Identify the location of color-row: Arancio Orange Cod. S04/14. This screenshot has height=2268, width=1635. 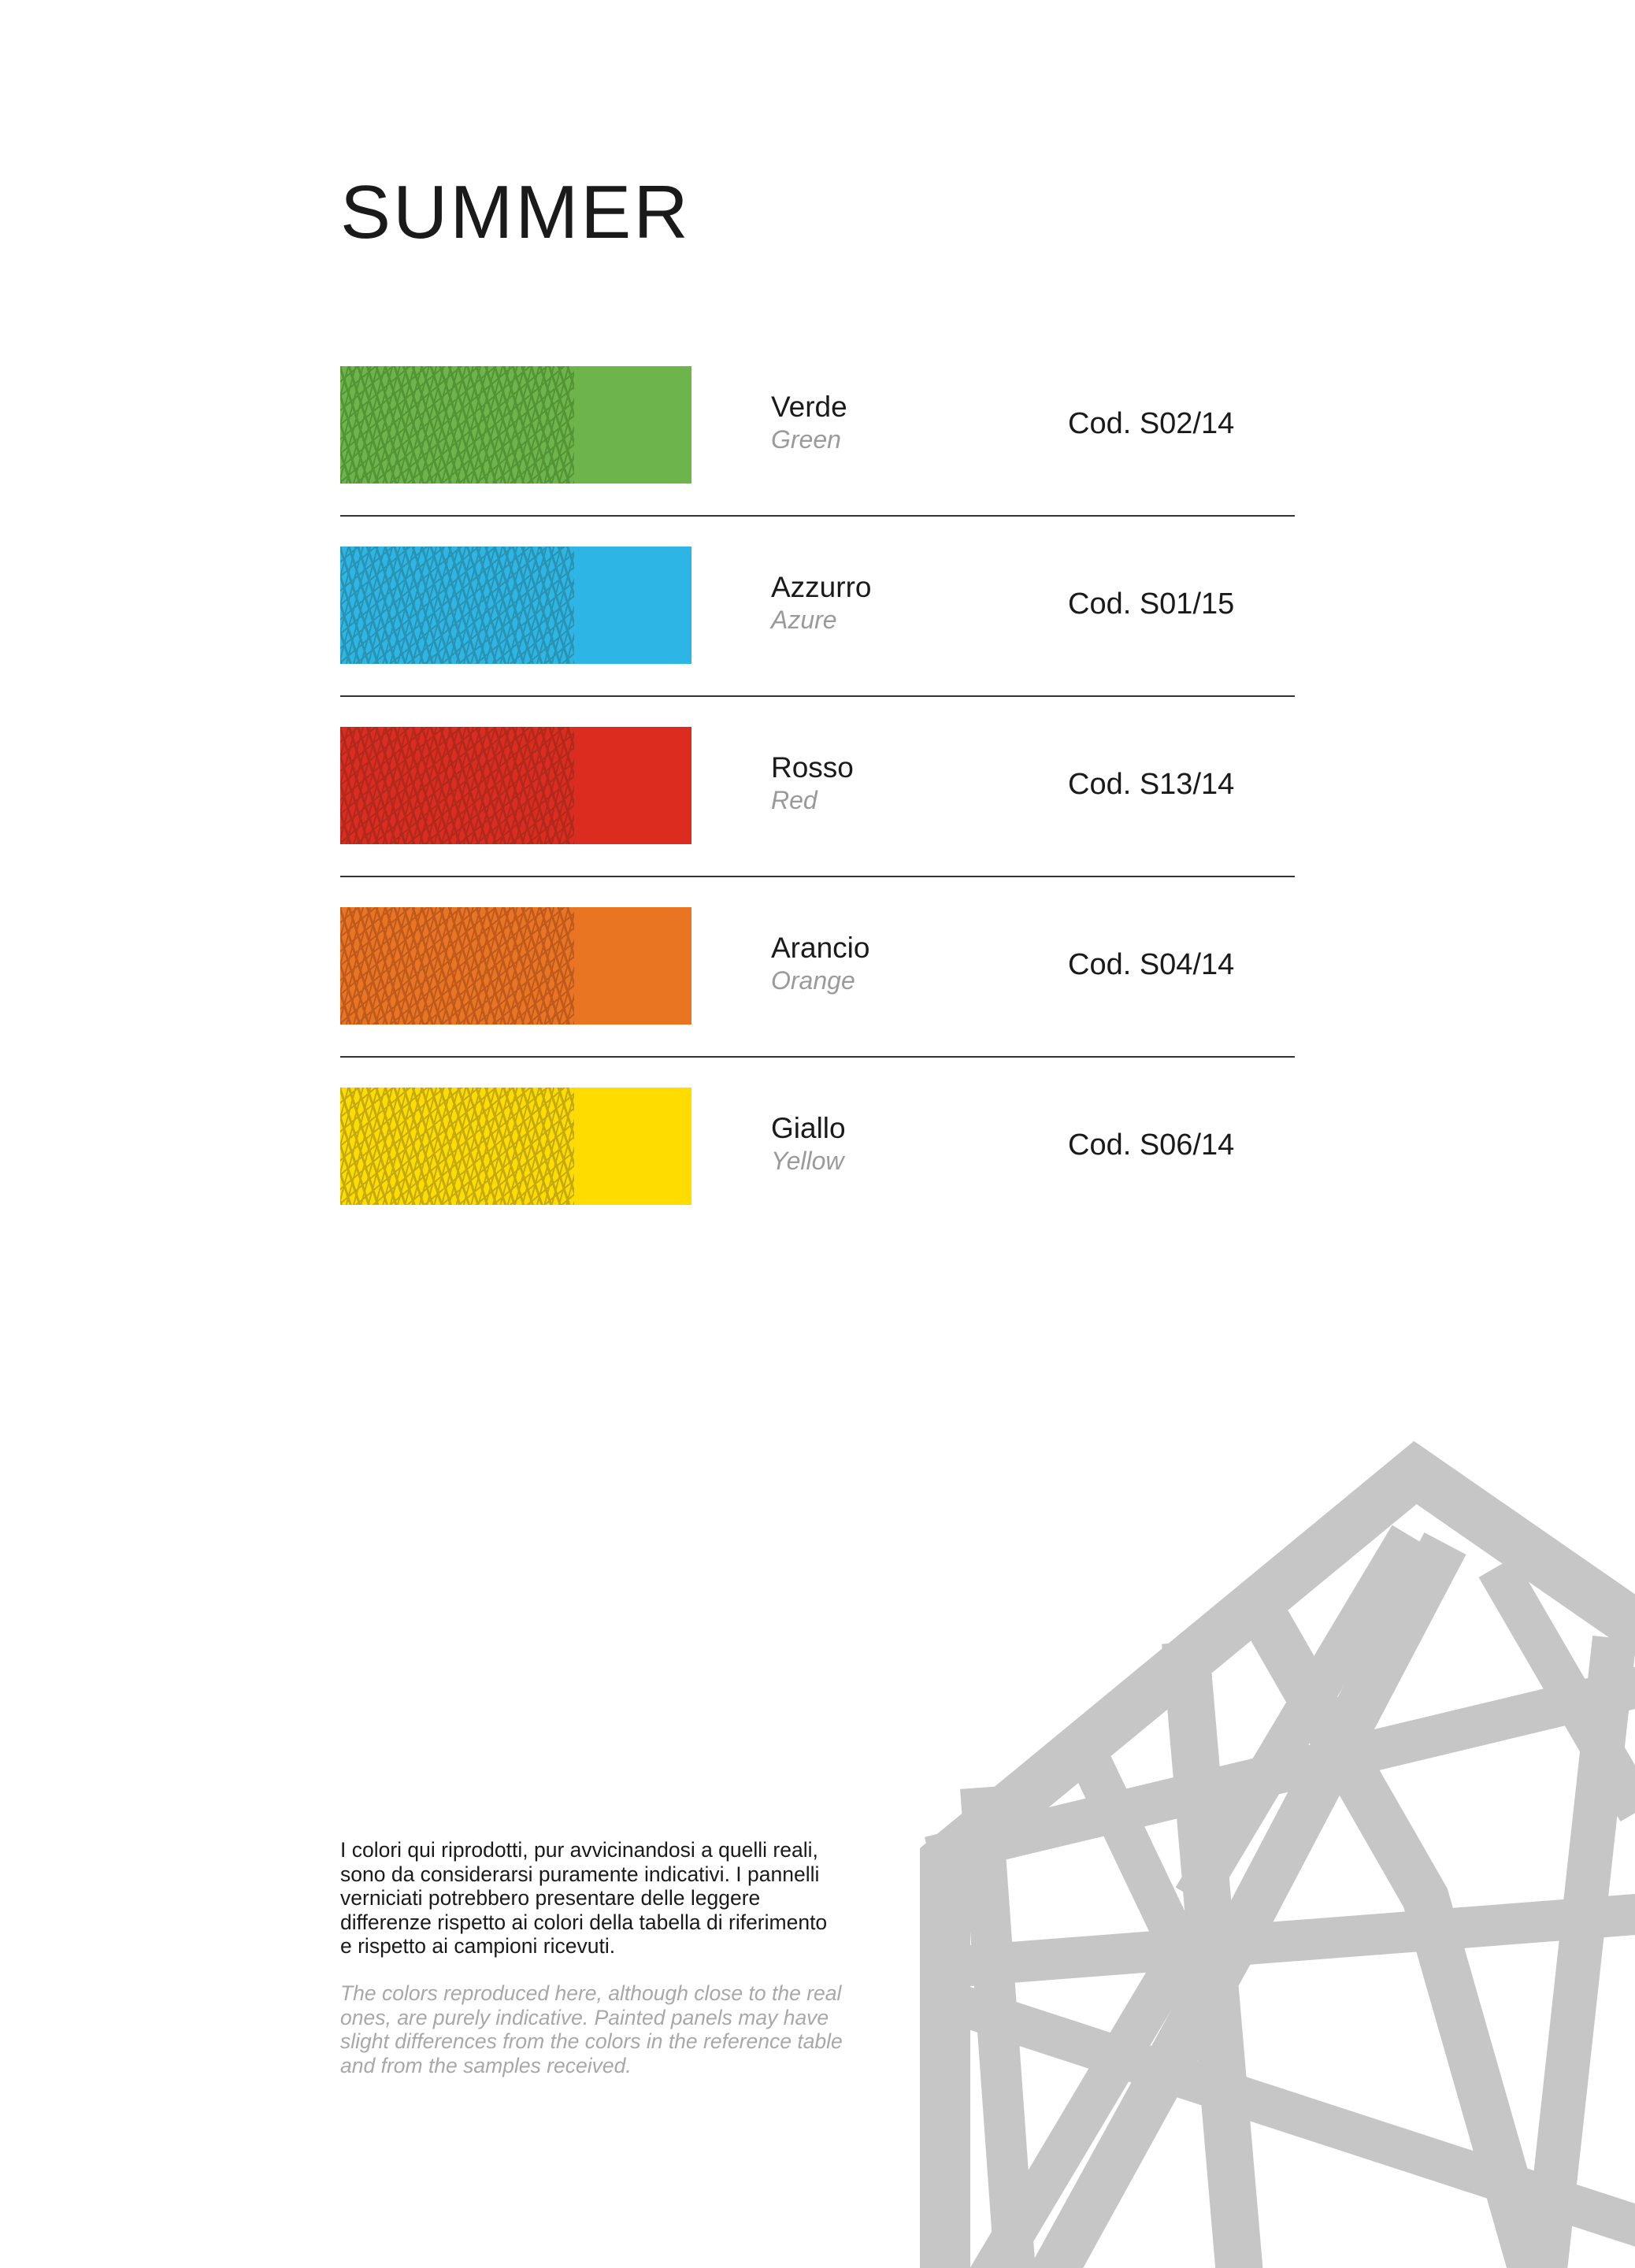
(817, 997).